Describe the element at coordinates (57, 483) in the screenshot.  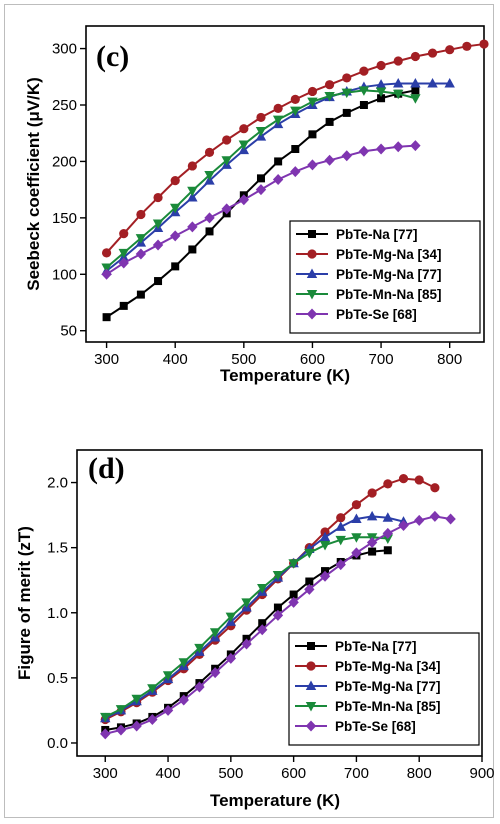
I see `y-tick-label: 2.0` at that location.